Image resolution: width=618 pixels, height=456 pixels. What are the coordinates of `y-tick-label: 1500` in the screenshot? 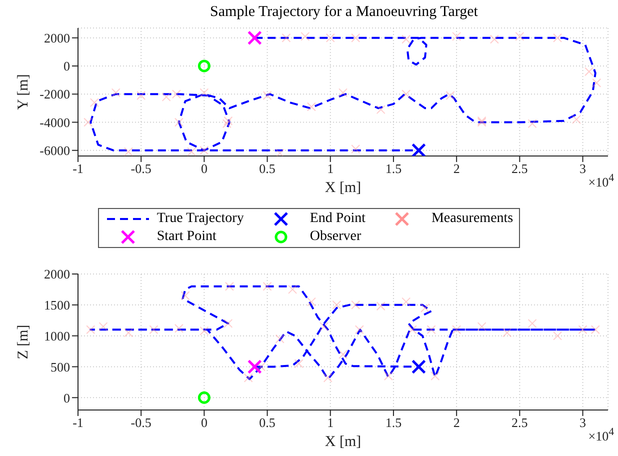 It's located at (57, 305).